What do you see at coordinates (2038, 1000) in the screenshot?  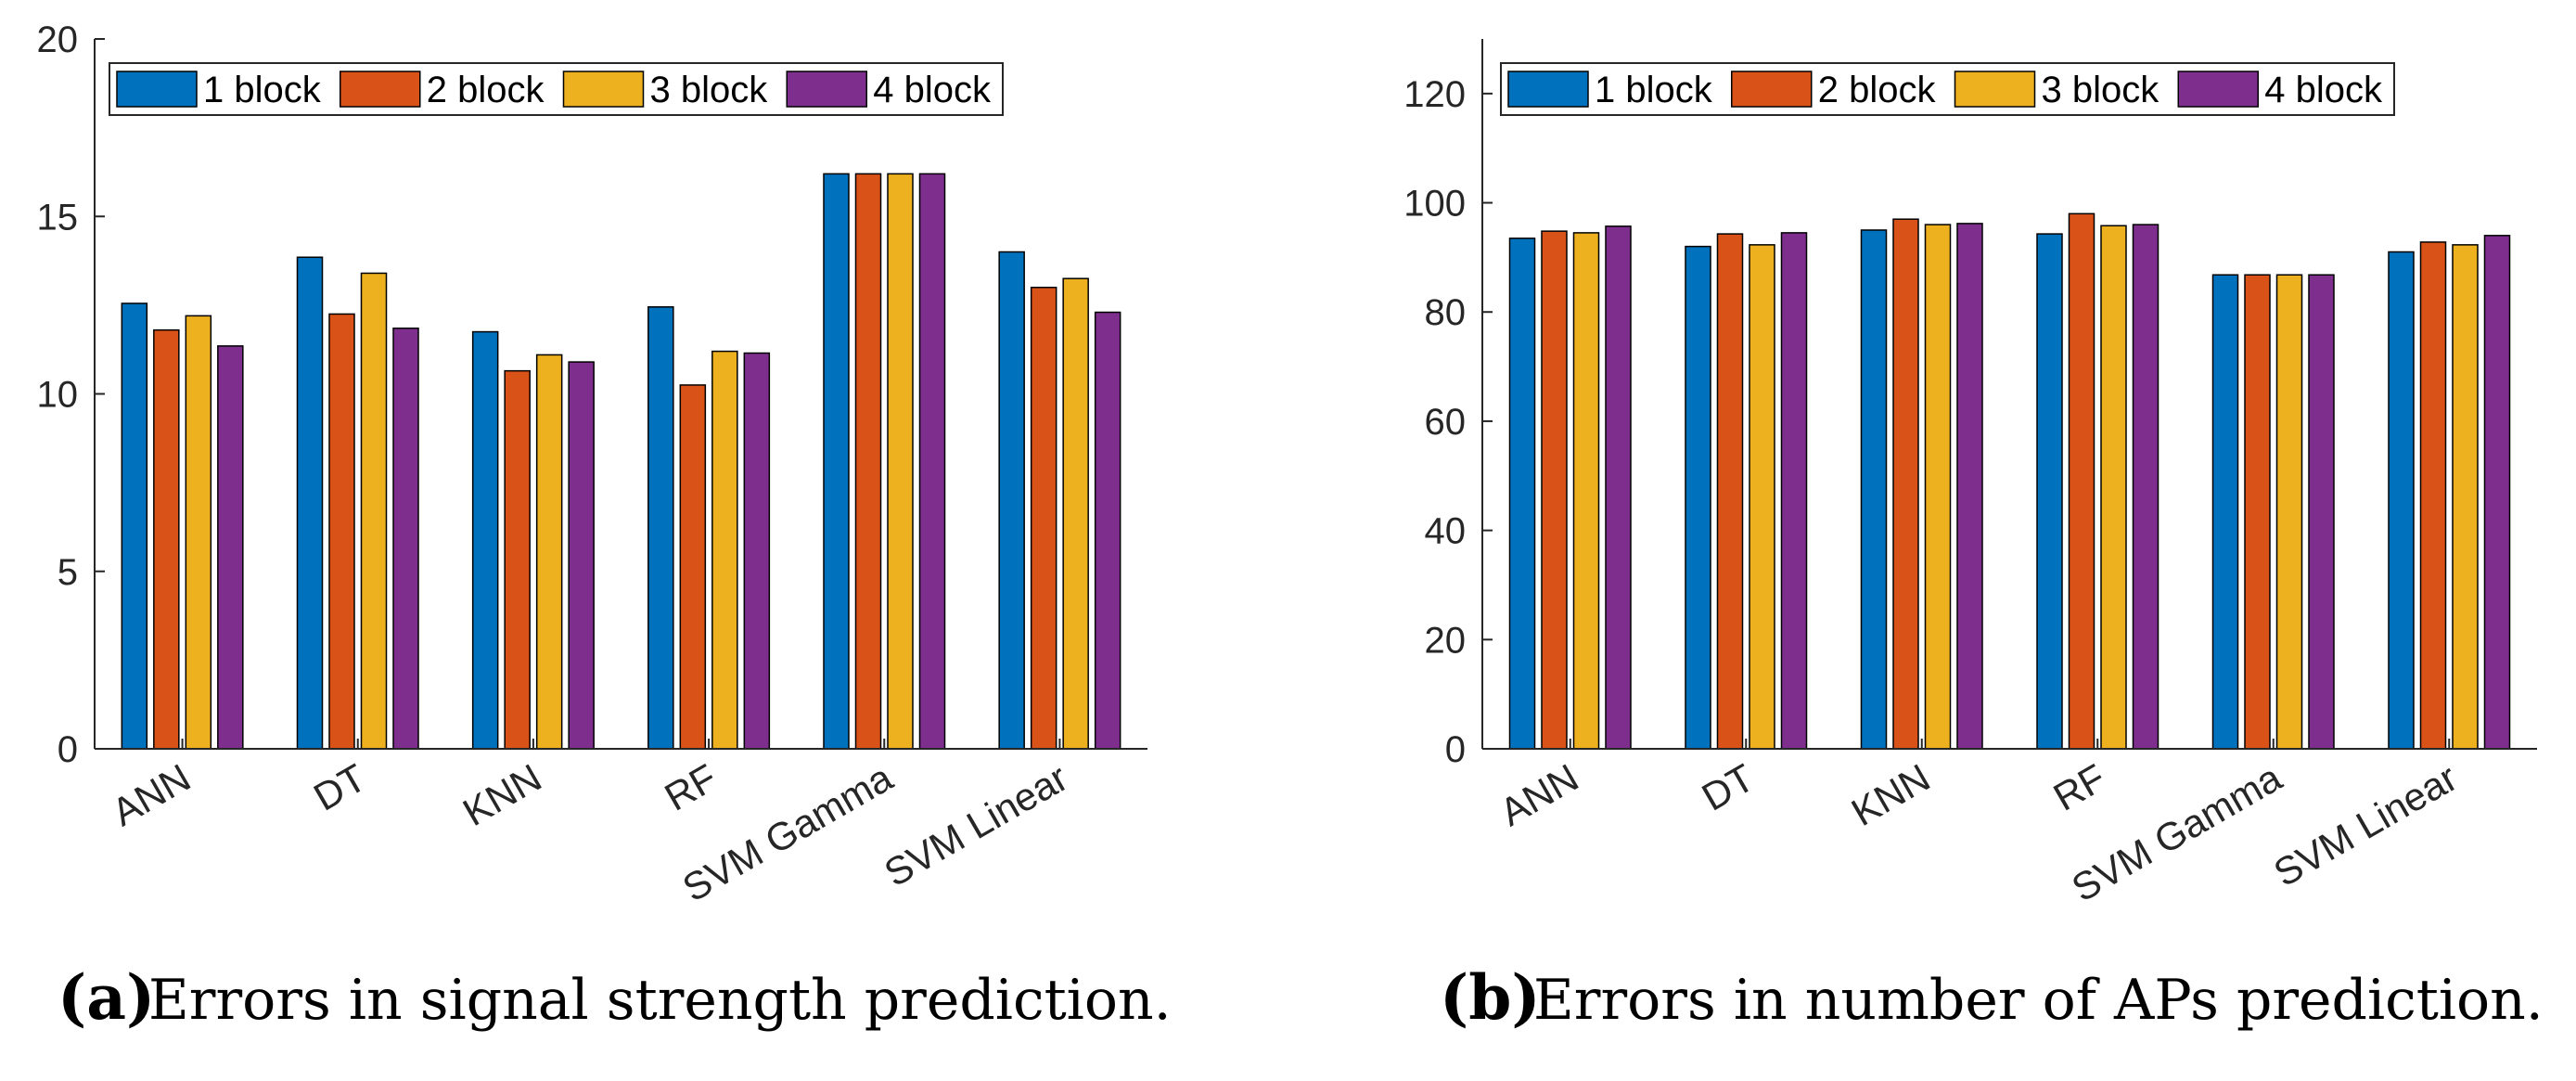 I see `caption-text: Errors in number of APs prediction.` at bounding box center [2038, 1000].